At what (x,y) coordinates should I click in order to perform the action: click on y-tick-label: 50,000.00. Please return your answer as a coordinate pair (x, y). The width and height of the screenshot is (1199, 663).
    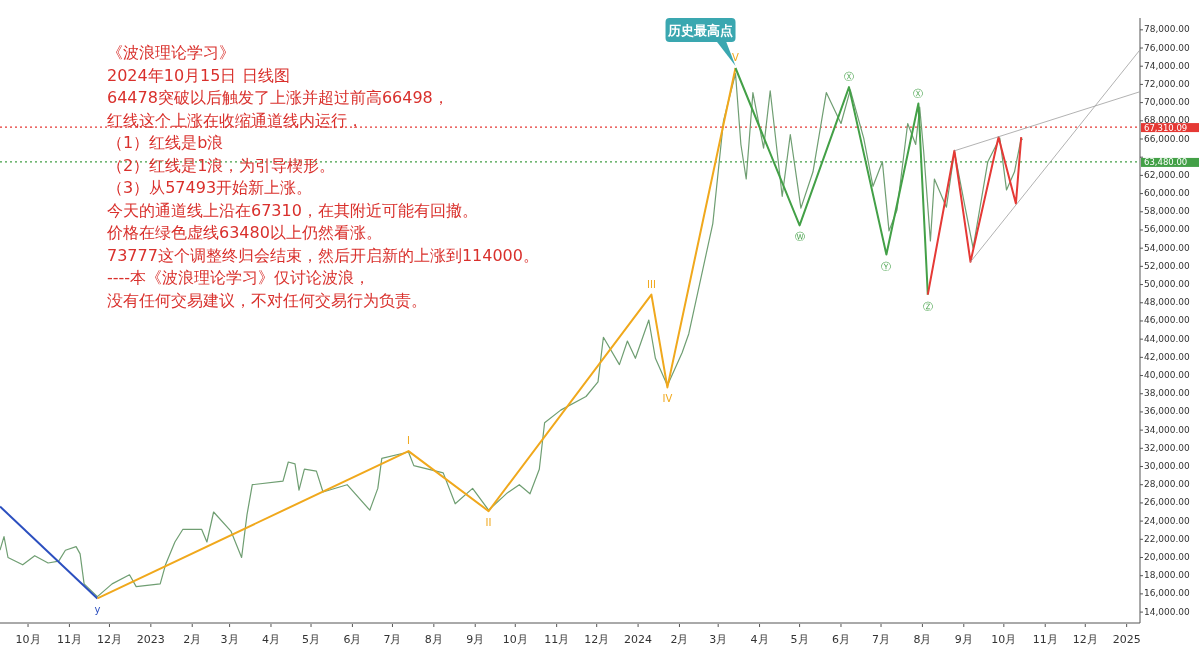
    Looking at the image, I should click on (1167, 284).